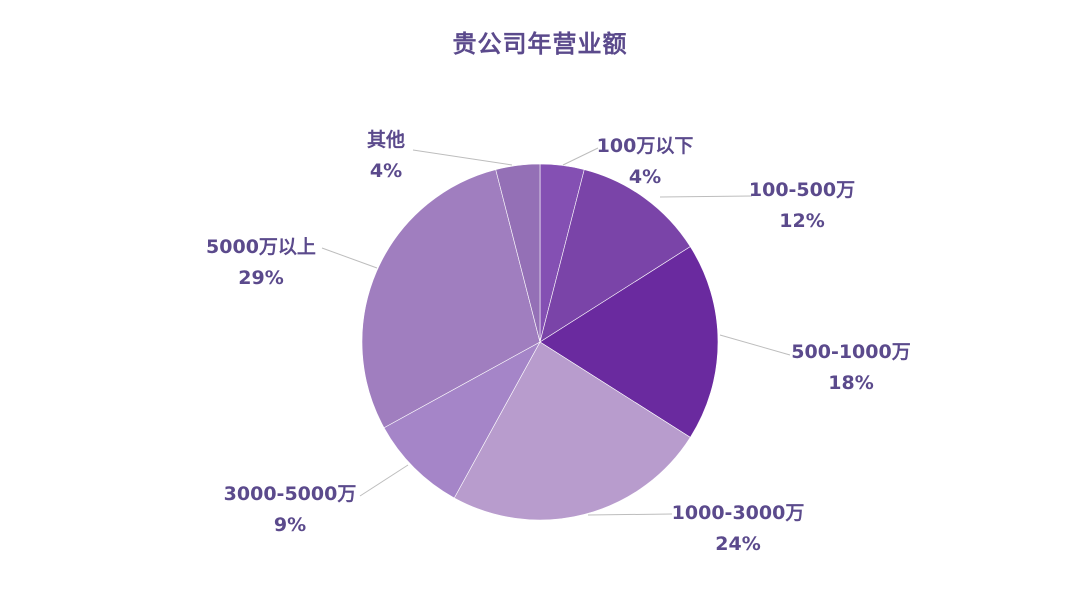 Image resolution: width=1080 pixels, height=608 pixels. Describe the element at coordinates (261, 247) in the screenshot. I see `slice-category-label: 5000万以上` at that location.